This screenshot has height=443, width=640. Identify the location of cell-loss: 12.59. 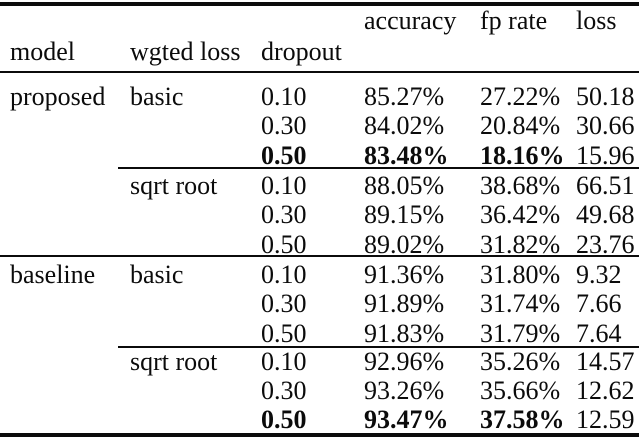
(605, 419).